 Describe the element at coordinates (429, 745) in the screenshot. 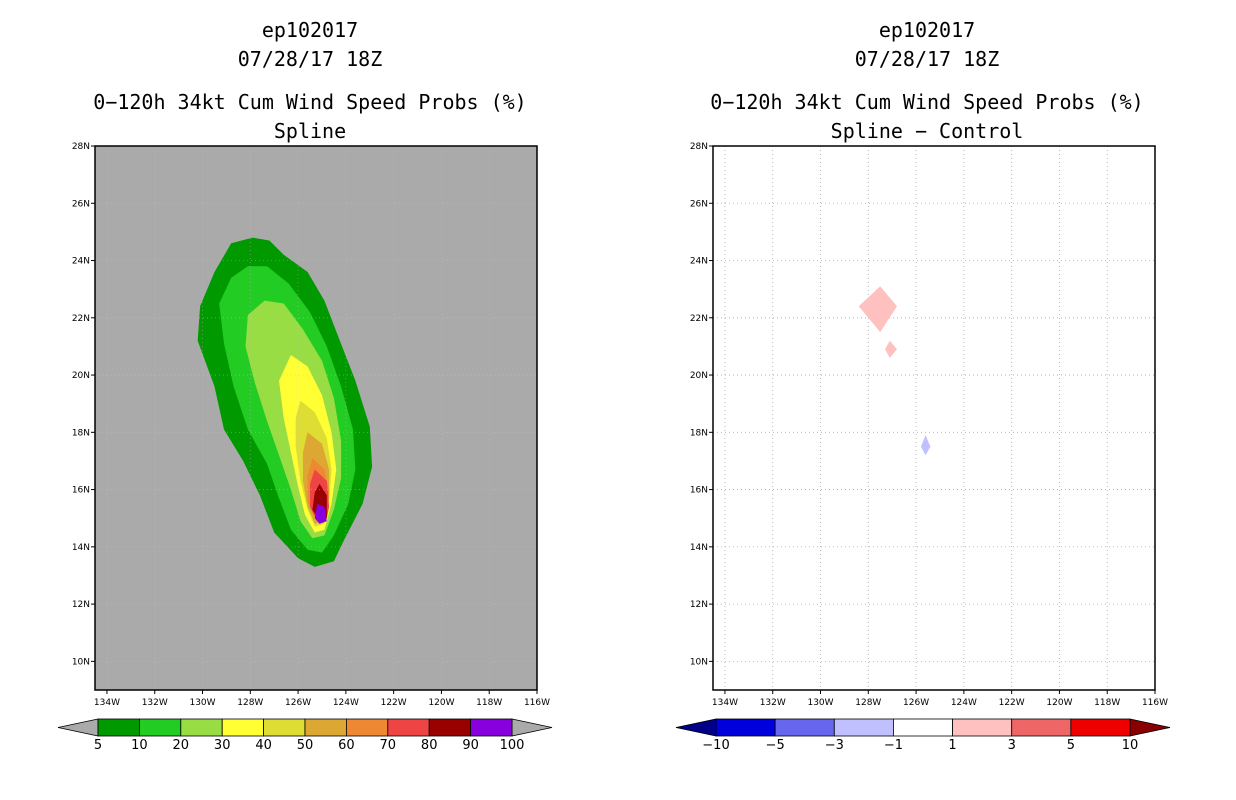

I see `colorbar-label-8: 80` at that location.